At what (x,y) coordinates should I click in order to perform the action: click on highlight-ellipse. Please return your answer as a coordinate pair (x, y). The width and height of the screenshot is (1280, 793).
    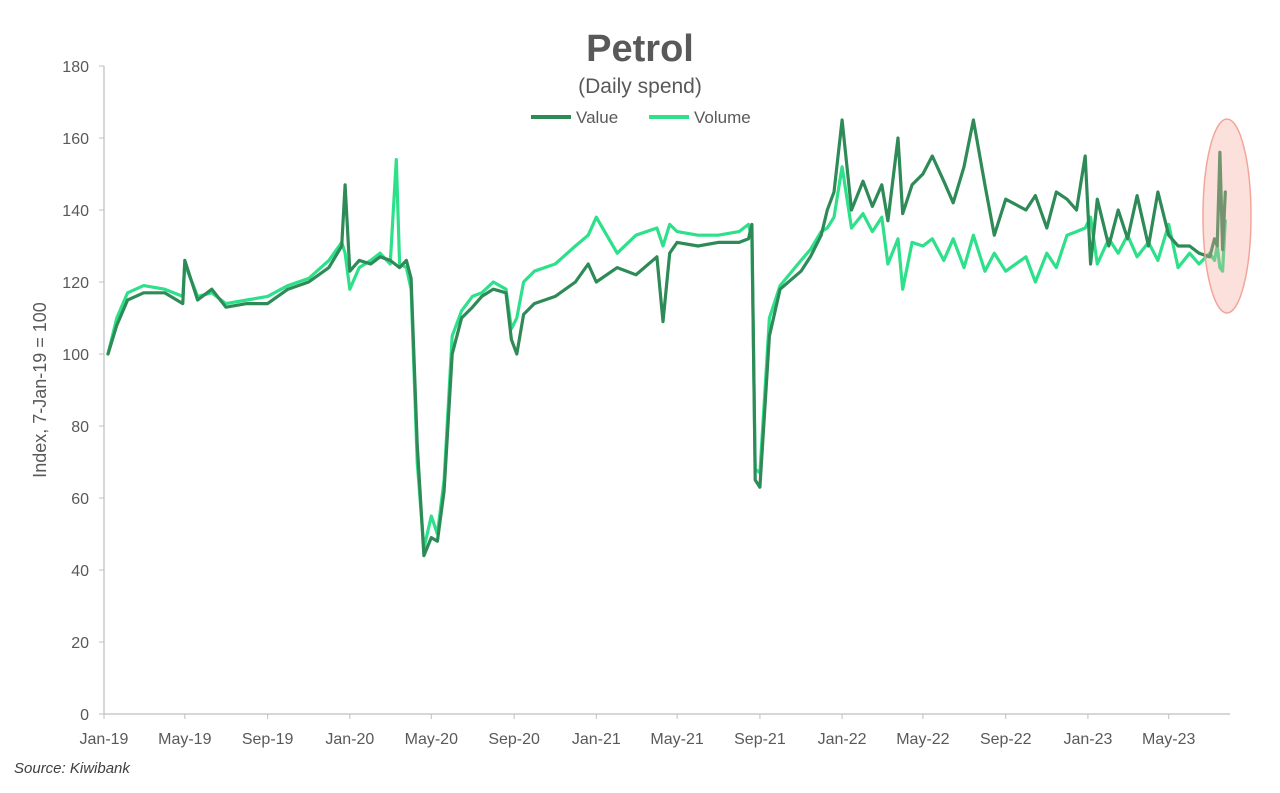
    Looking at the image, I should click on (1227, 216).